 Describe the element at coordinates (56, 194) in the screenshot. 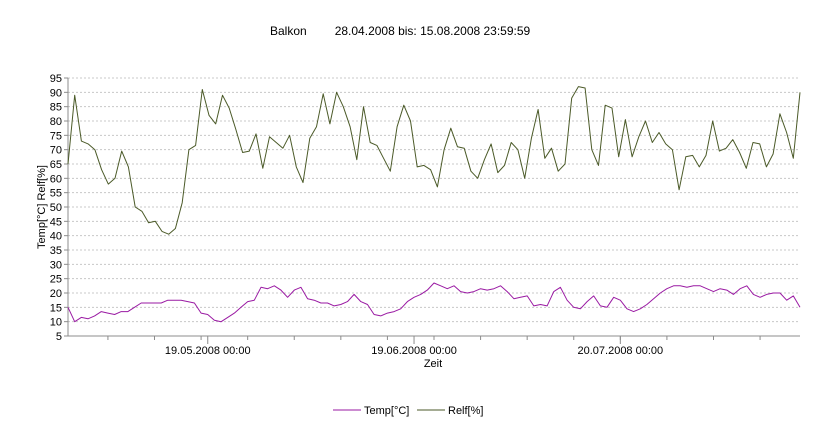

I see `y-tick-label: 55` at that location.